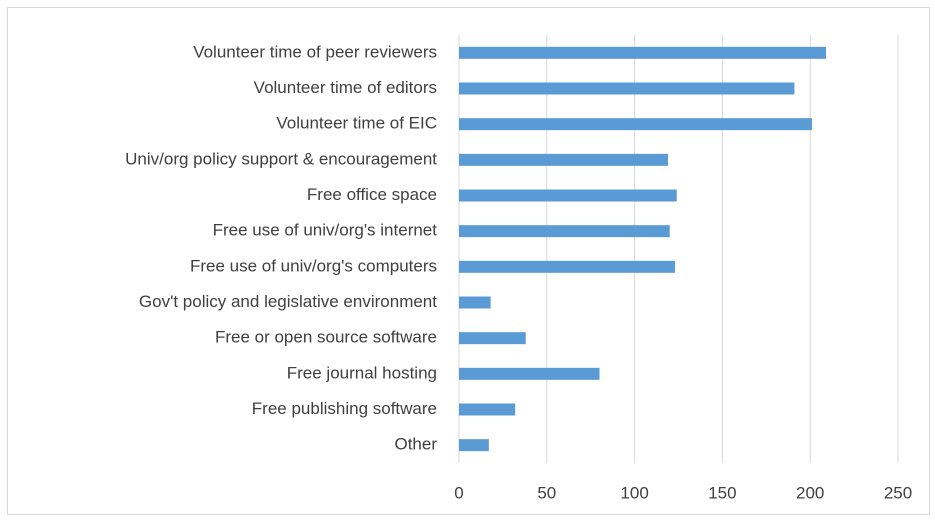 Image resolution: width=935 pixels, height=525 pixels. I want to click on x-tick-label: 100, so click(634, 492).